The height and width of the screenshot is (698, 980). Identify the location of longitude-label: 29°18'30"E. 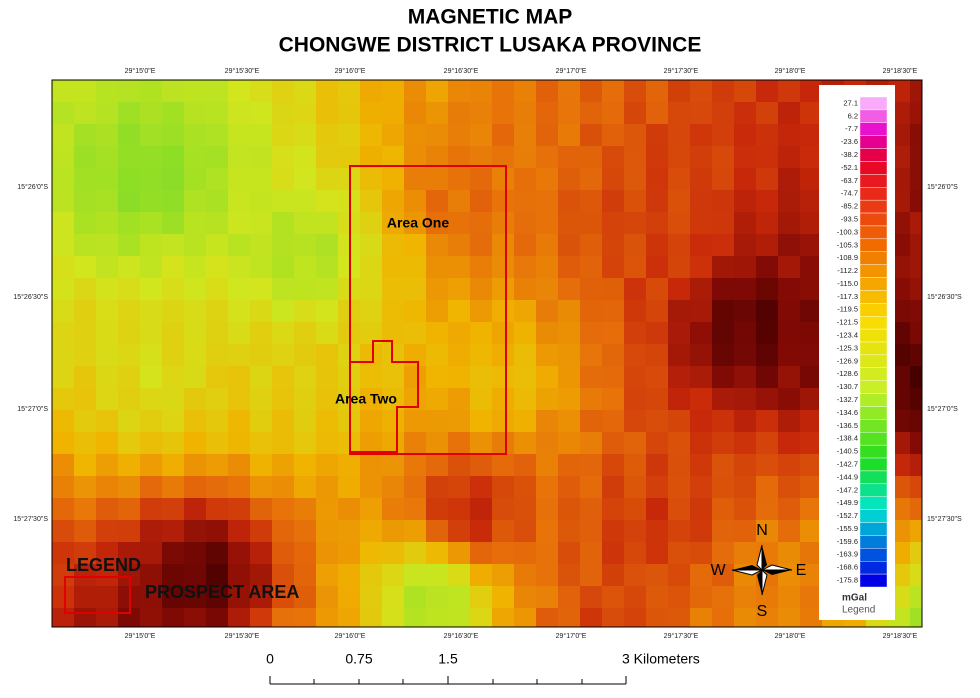
(900, 71).